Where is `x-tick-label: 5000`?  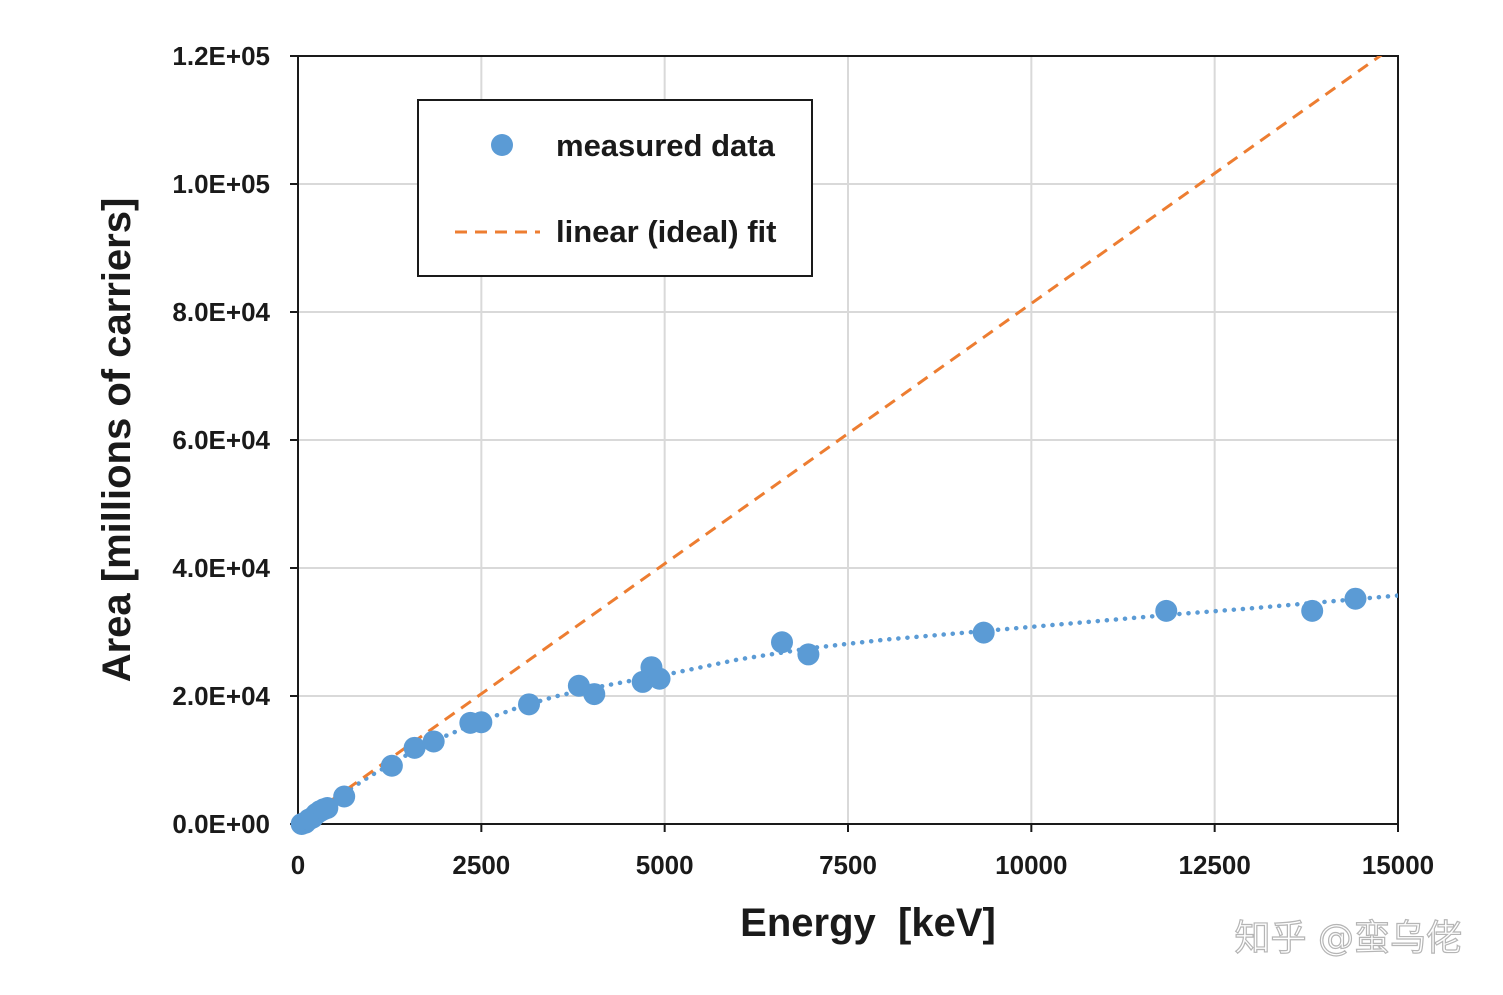 x-tick-label: 5000 is located at coordinates (665, 865).